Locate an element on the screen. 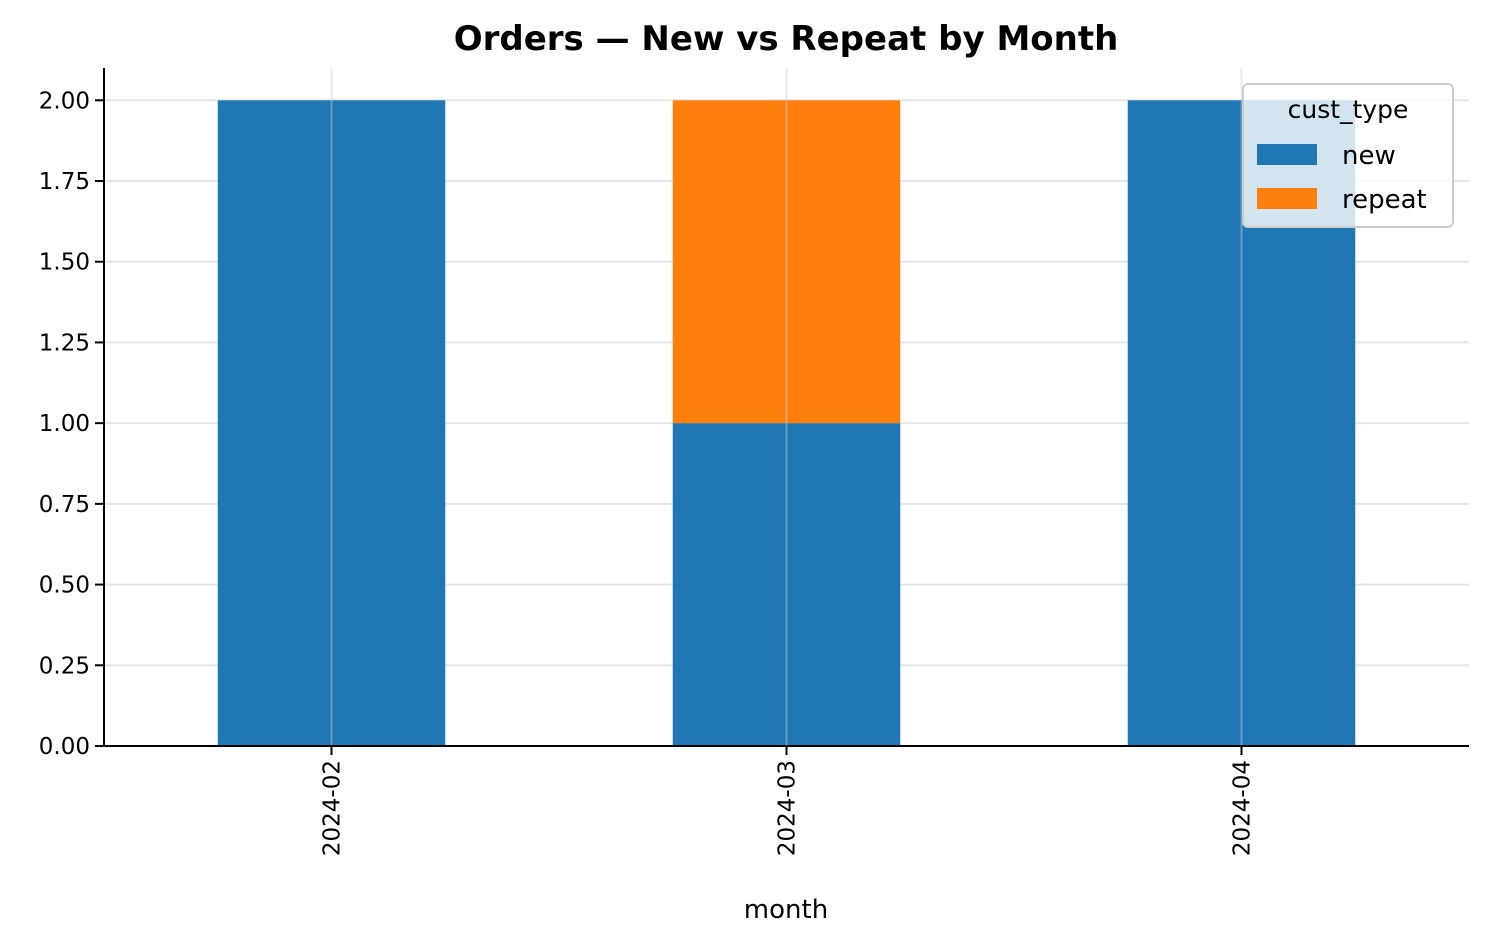 This screenshot has width=1490, height=946. y-tick-label: 0.25 is located at coordinates (64, 666).